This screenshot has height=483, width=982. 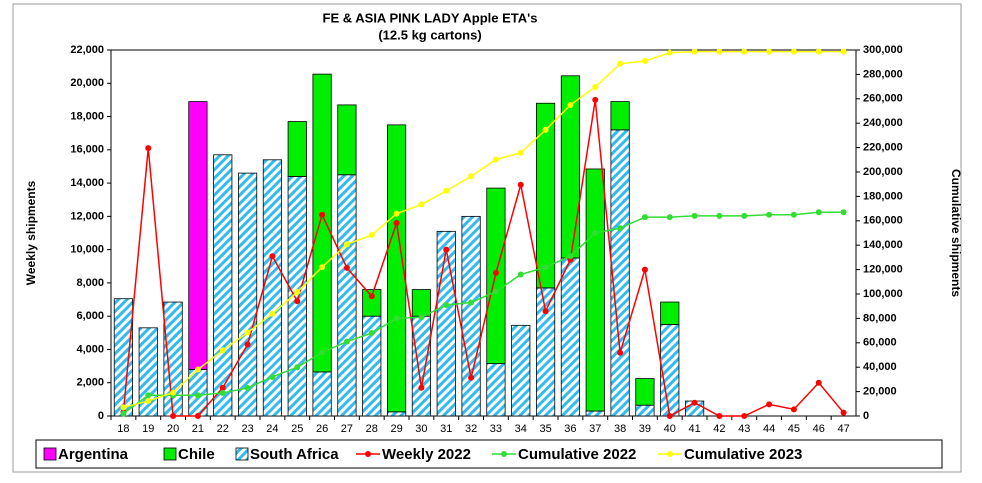 I want to click on y-tick-label: 6,000, so click(x=90, y=316).